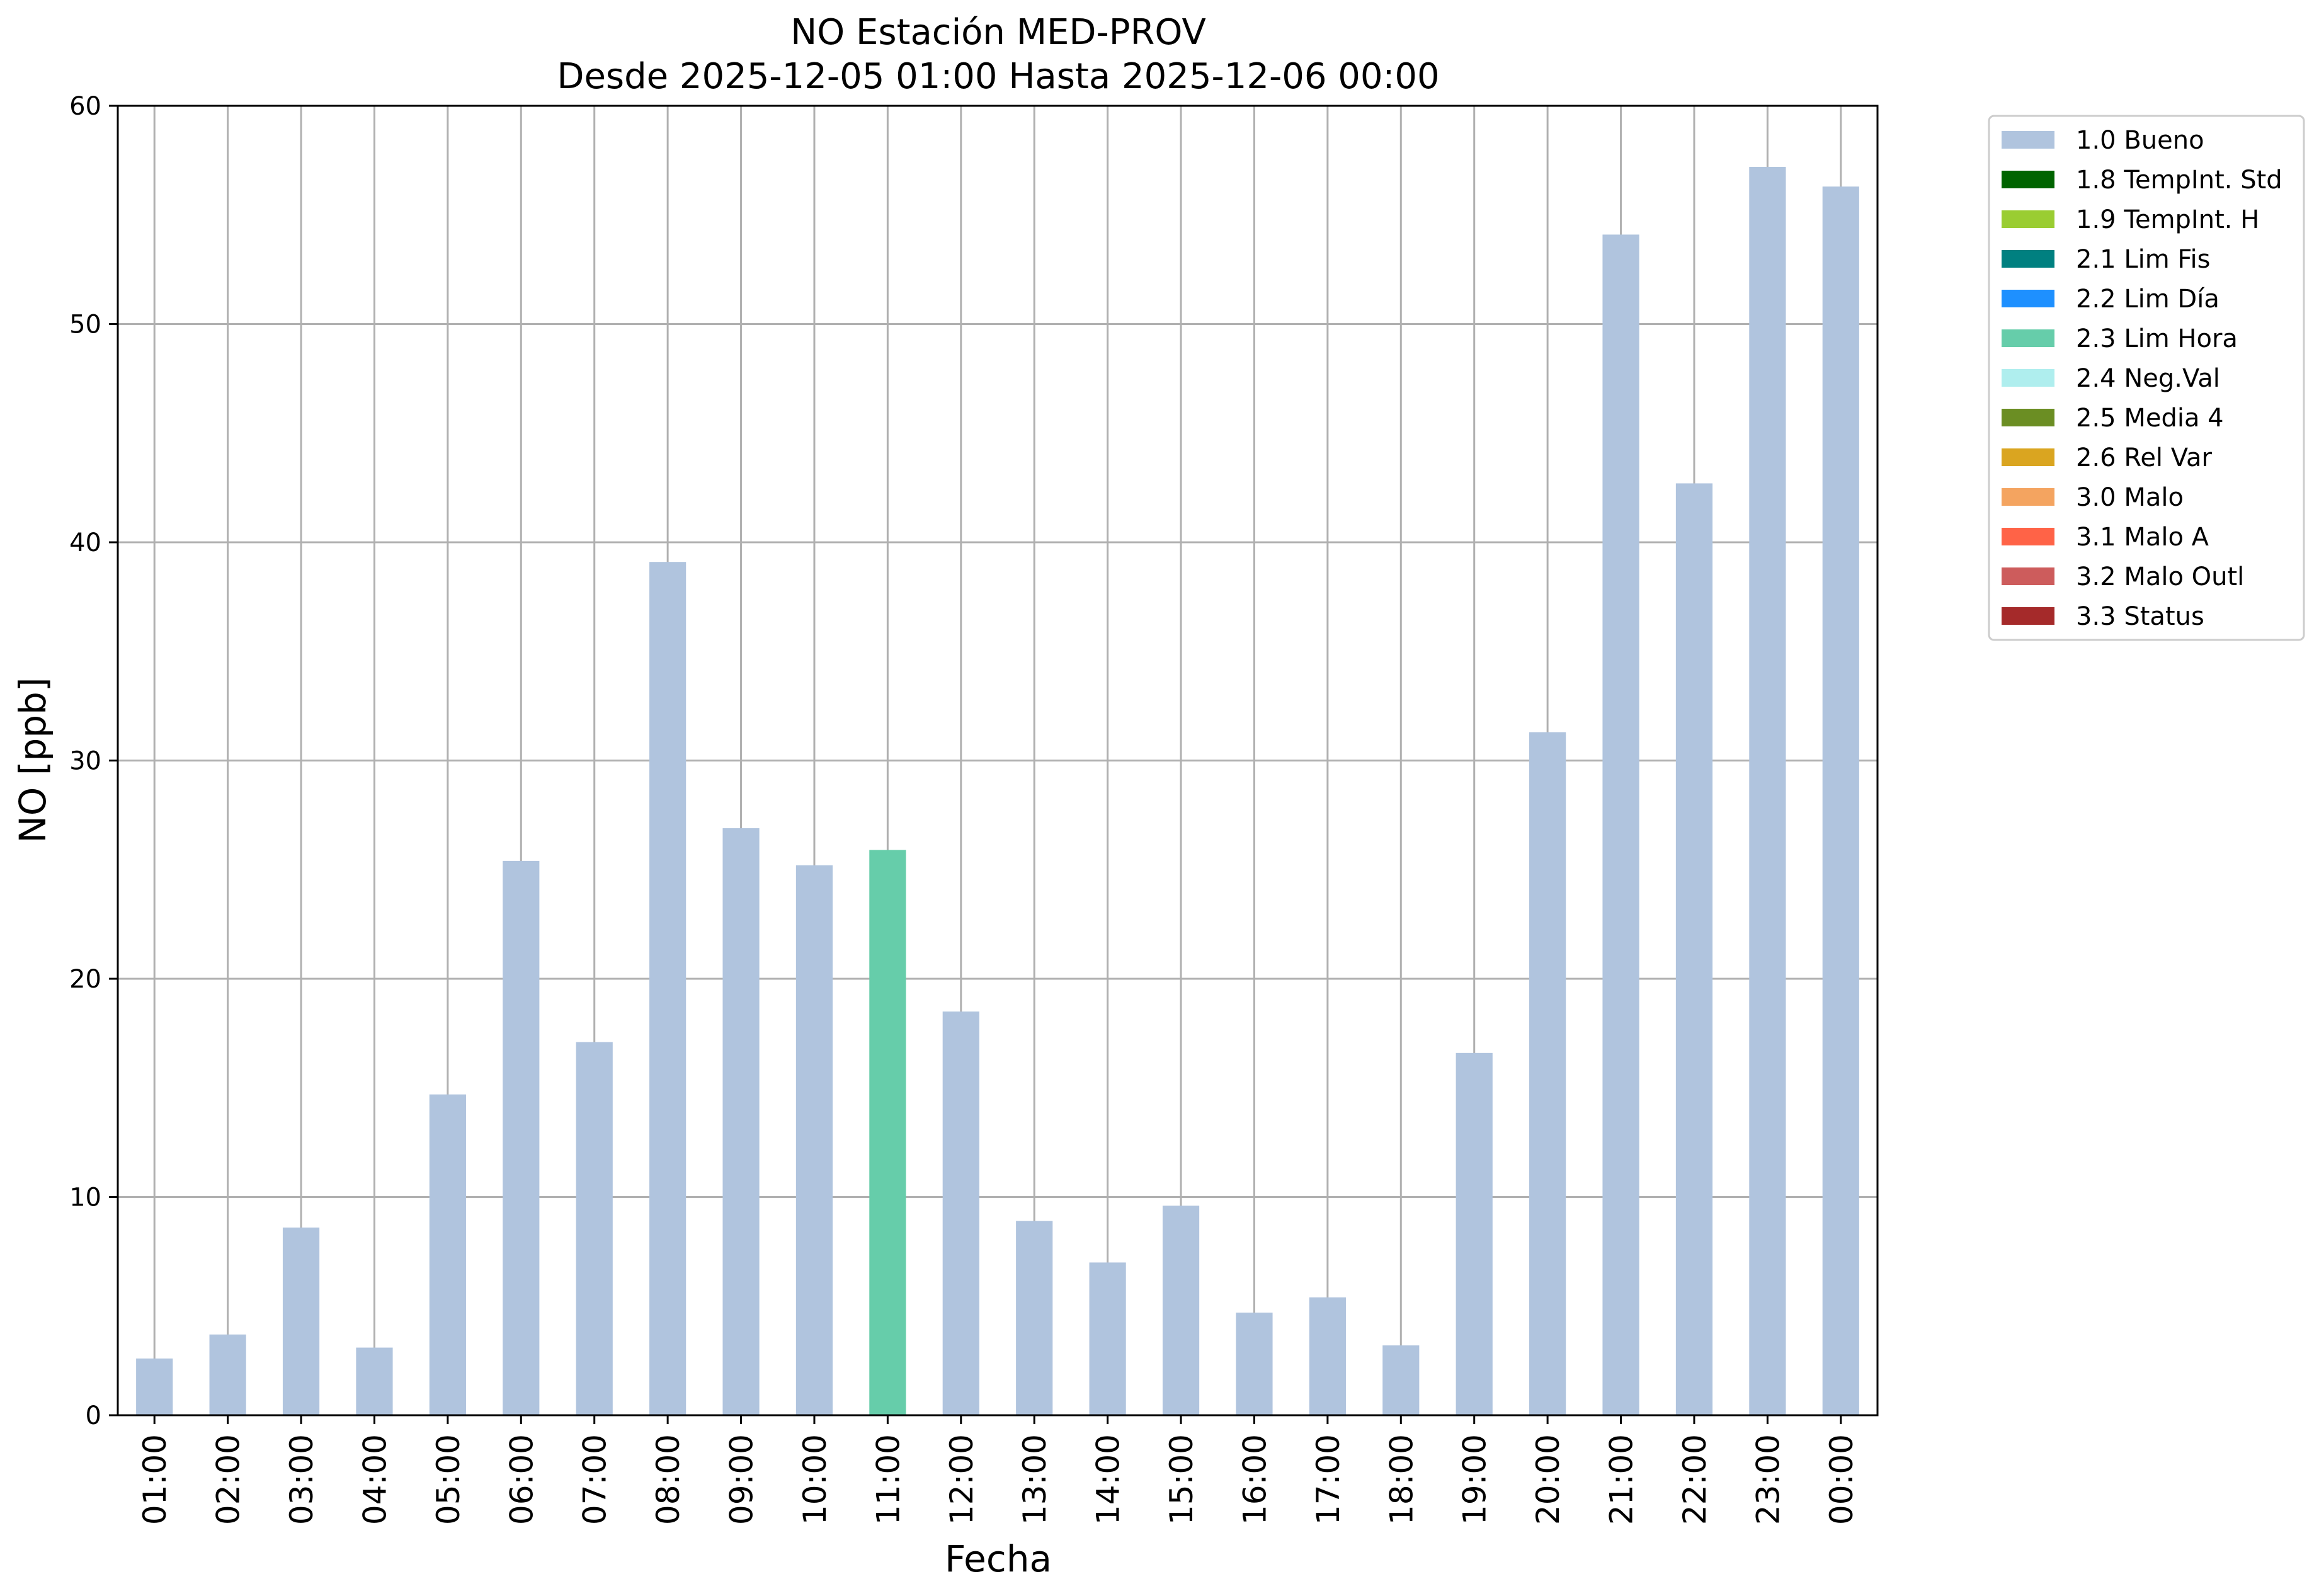  Describe the element at coordinates (2130, 497) in the screenshot. I see `legend-label: 3.0 Malo` at that location.